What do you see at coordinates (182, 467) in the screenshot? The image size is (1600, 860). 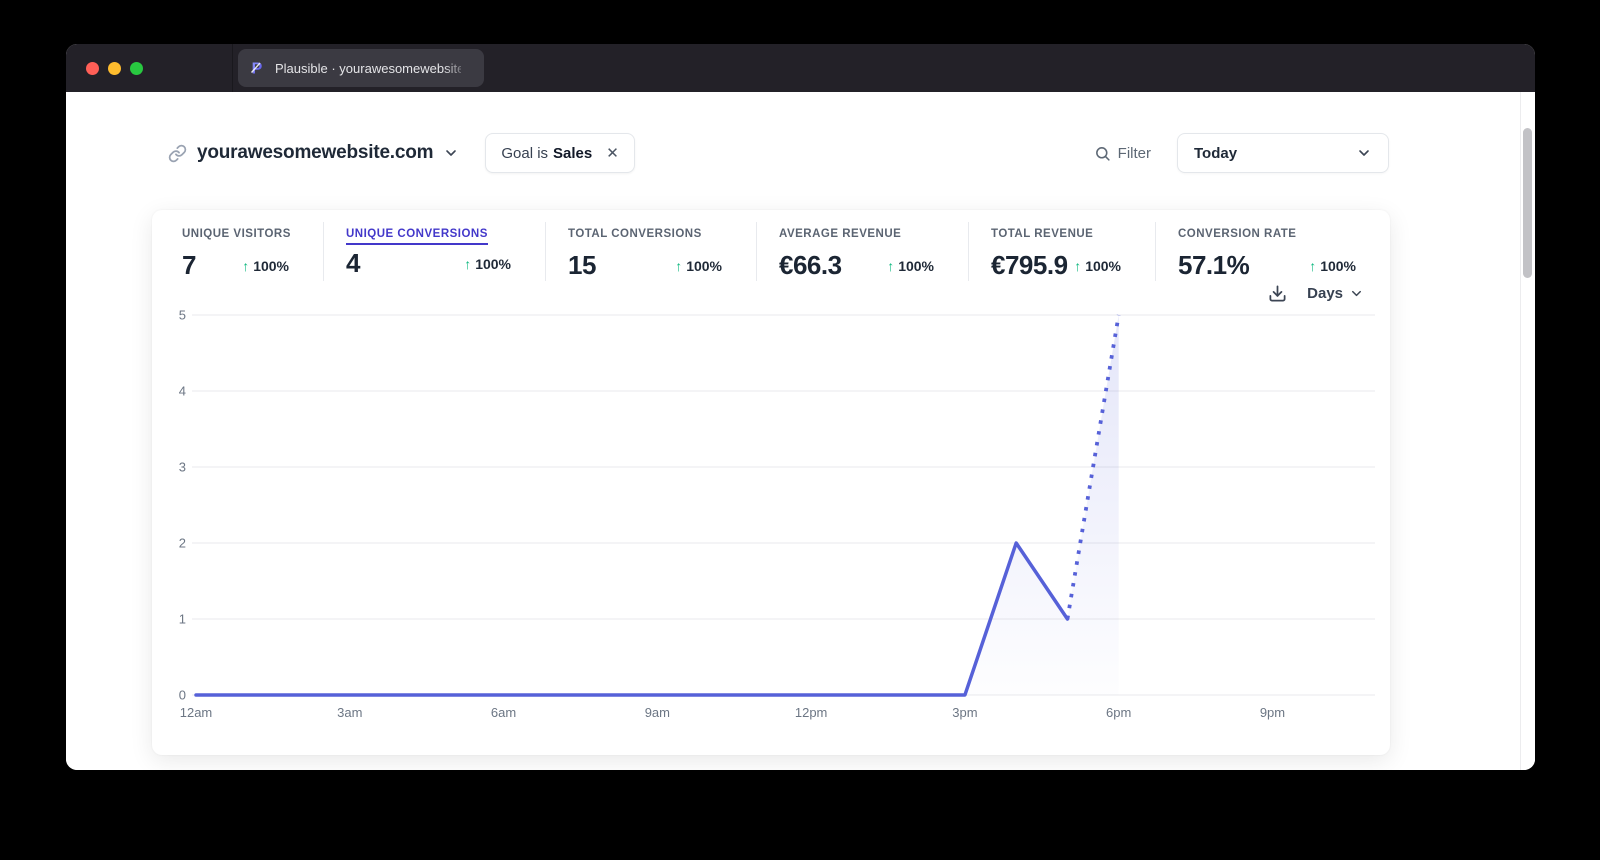 I see `y-axis-label: 3` at bounding box center [182, 467].